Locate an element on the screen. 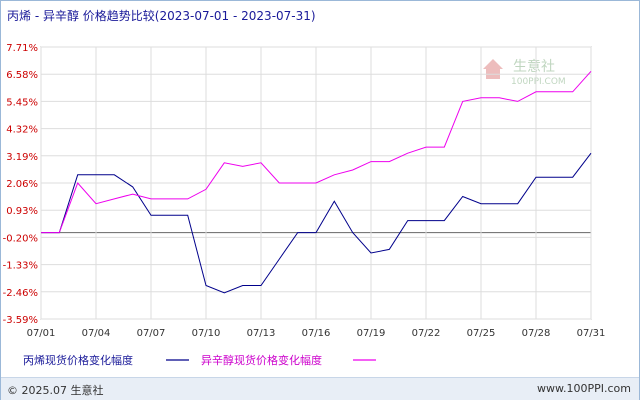 The height and width of the screenshot is (400, 640). x-tick-label: 07/28 is located at coordinates (536, 333).